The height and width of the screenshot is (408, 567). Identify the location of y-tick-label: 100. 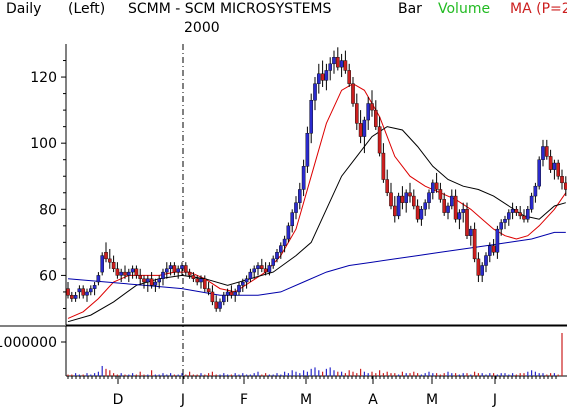
(43, 144).